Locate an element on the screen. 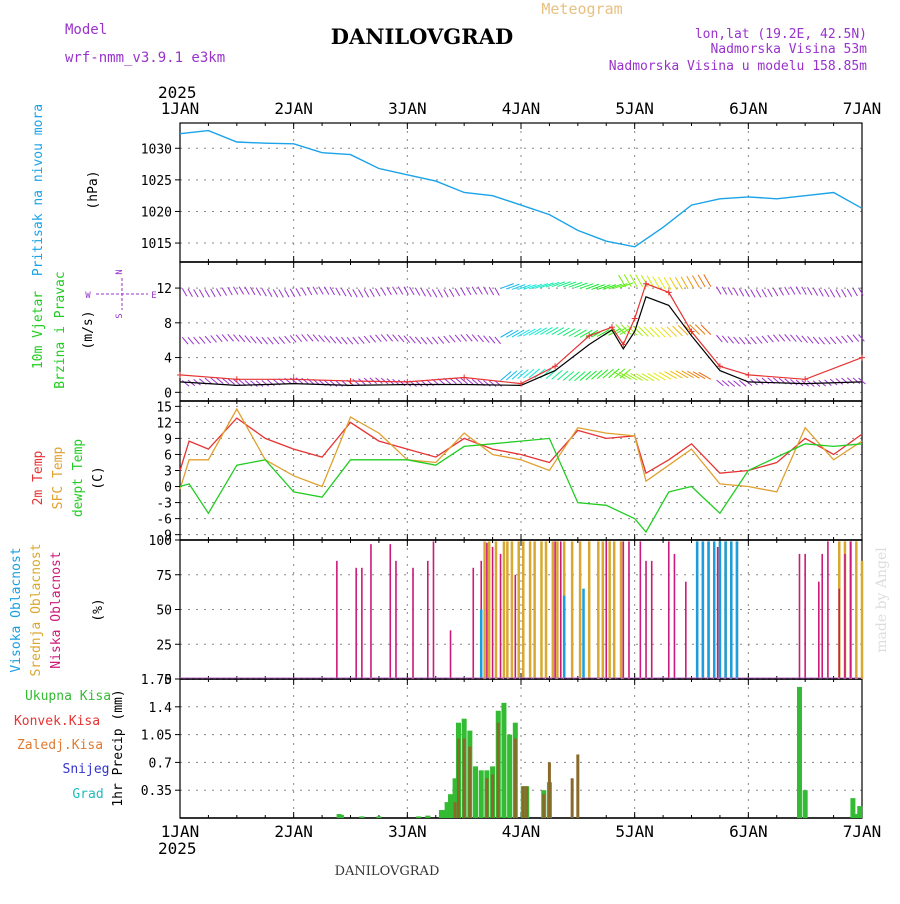 This screenshot has height=904, width=900. pressure-unit: (hPa) is located at coordinates (93, 189).